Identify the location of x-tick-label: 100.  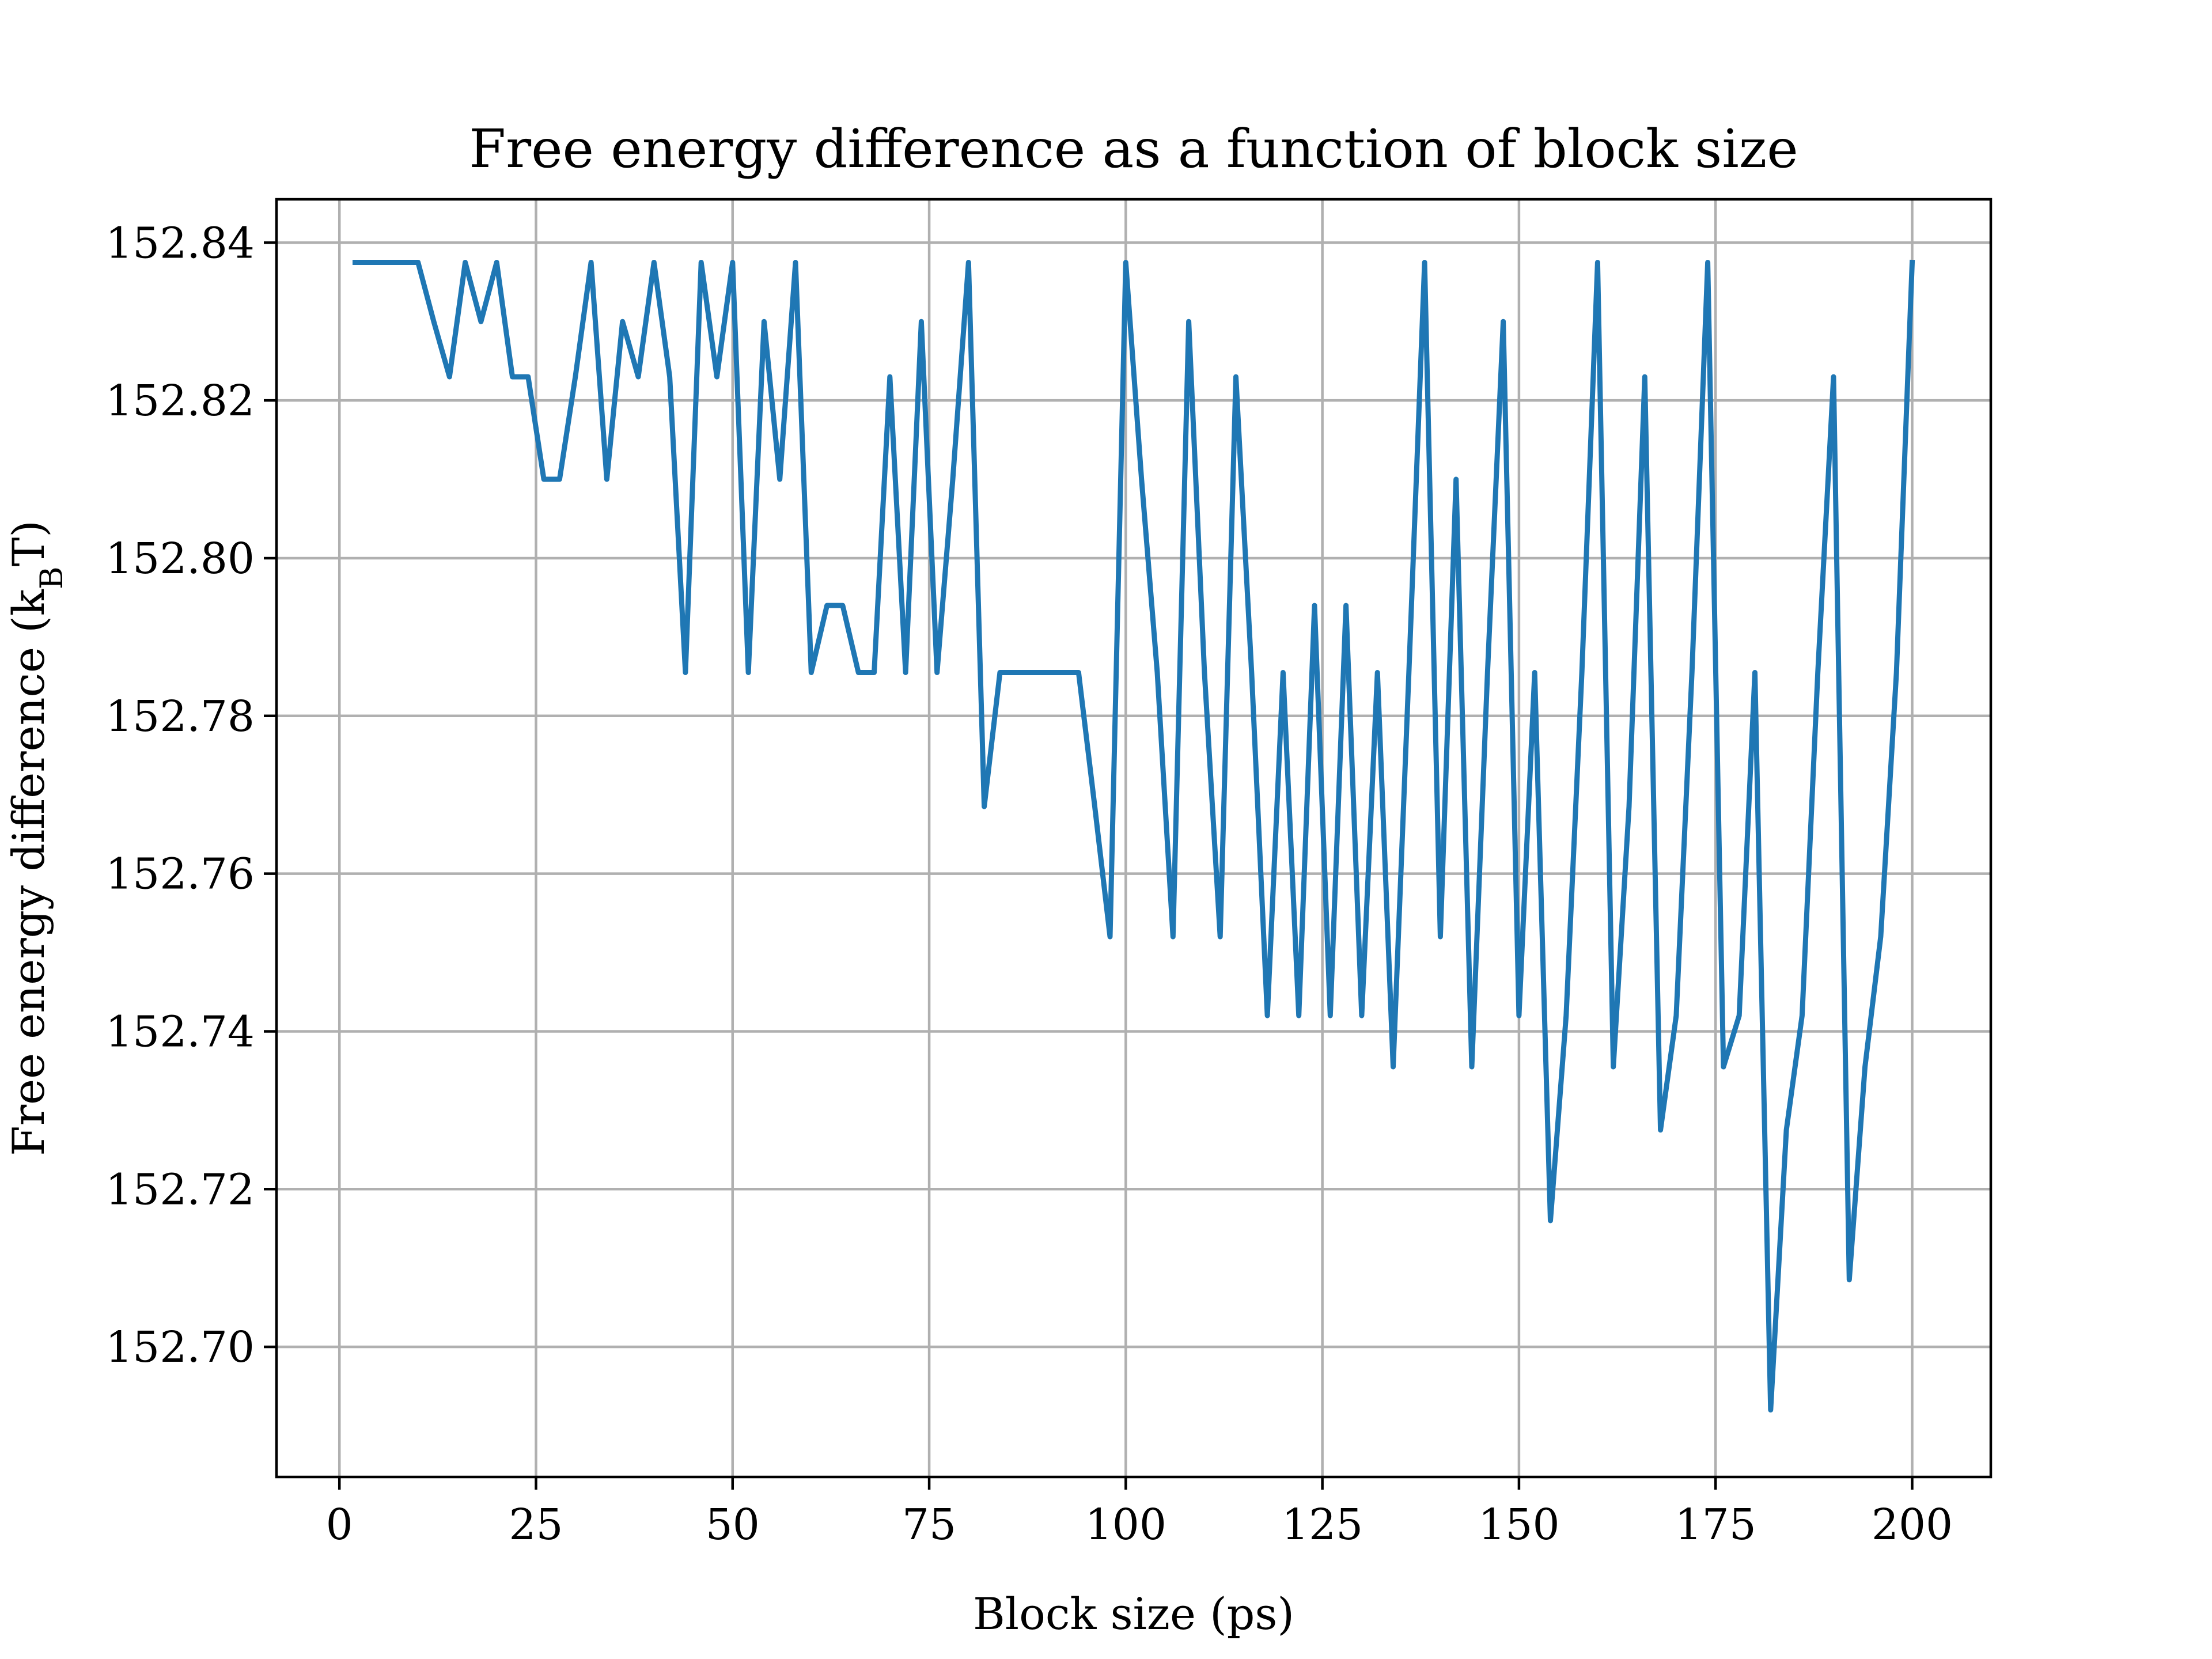
(1125, 1525).